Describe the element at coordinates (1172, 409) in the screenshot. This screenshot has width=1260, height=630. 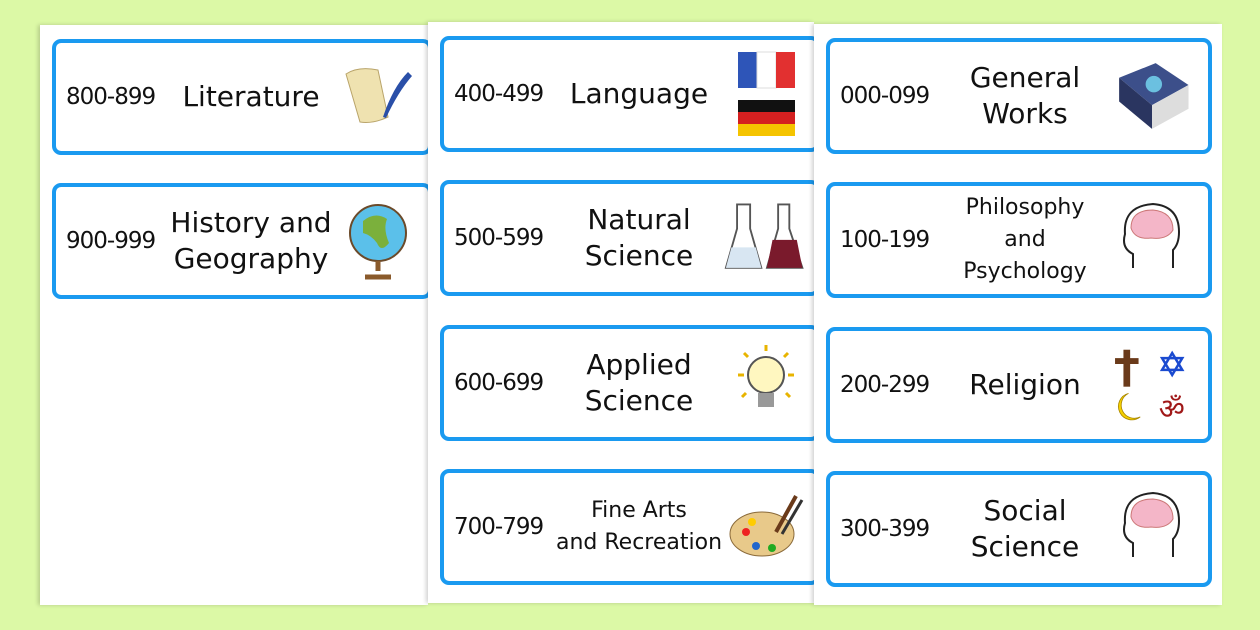
I see `svg-text: ॐ` at that location.